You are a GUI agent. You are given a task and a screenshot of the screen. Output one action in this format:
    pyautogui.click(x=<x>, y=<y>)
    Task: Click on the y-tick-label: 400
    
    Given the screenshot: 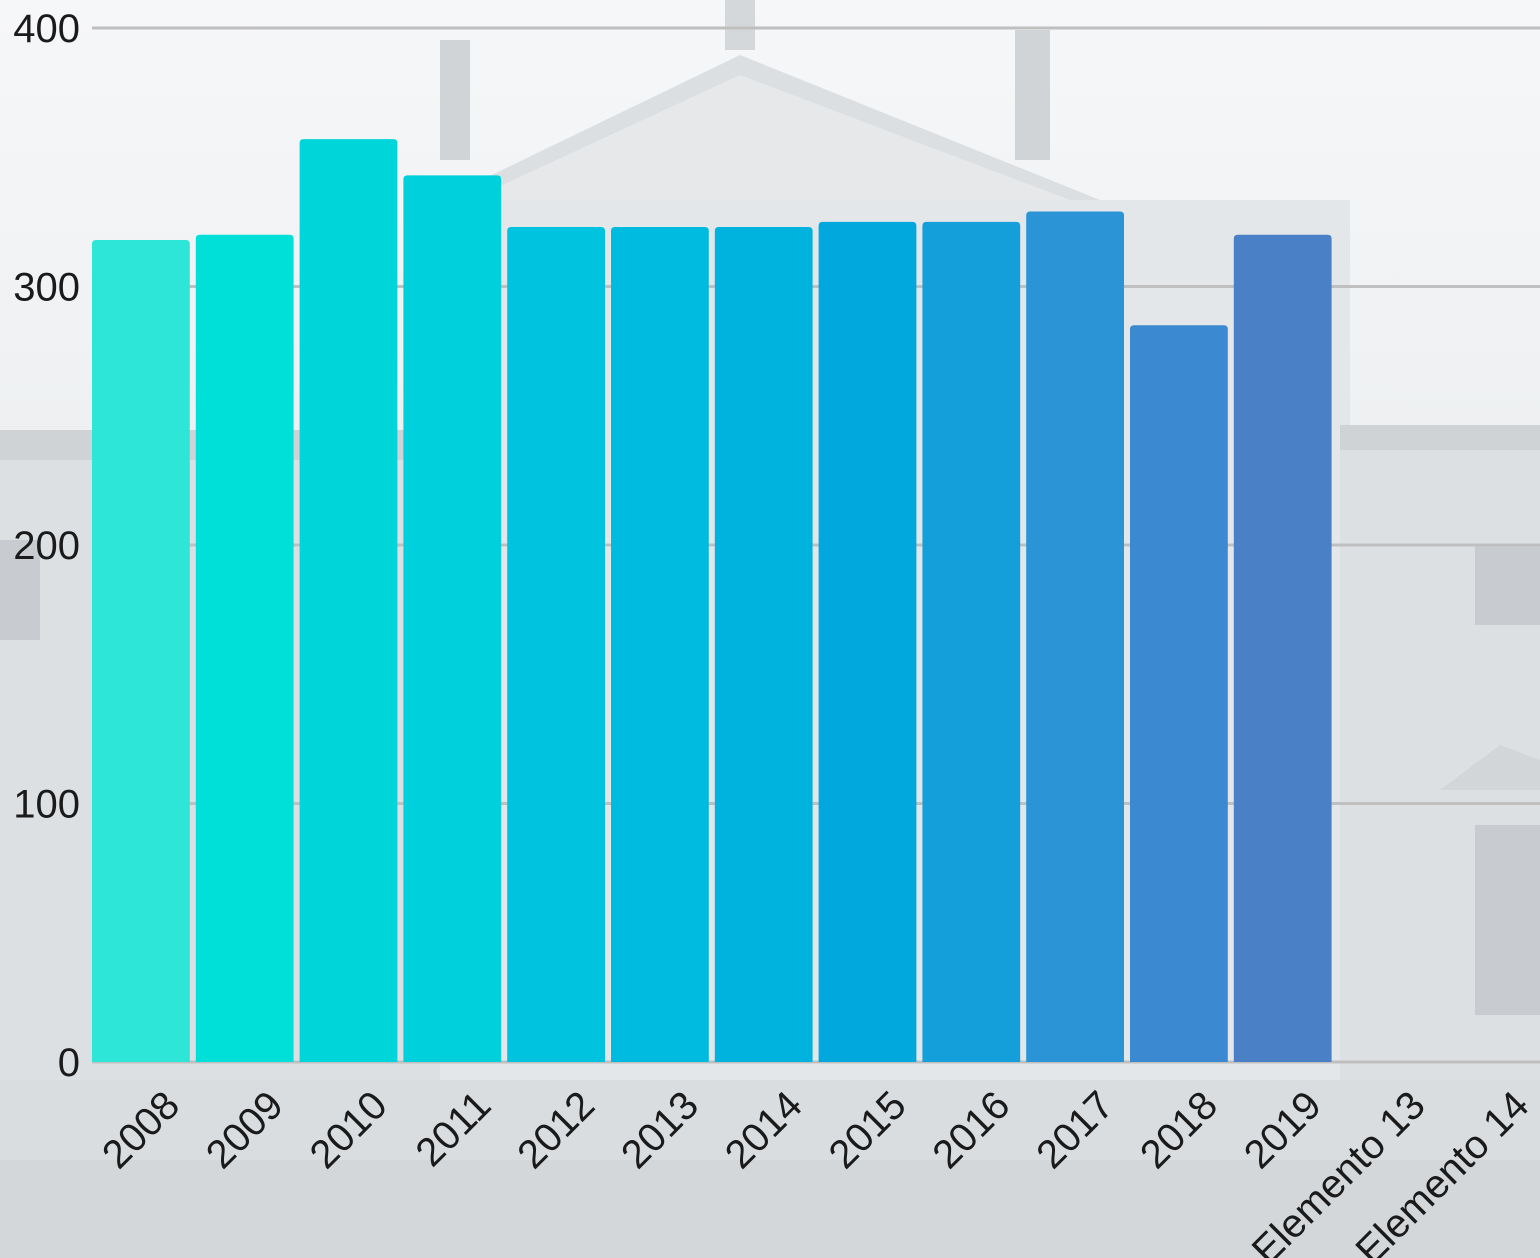 What is the action you would take?
    pyautogui.click(x=46, y=29)
    